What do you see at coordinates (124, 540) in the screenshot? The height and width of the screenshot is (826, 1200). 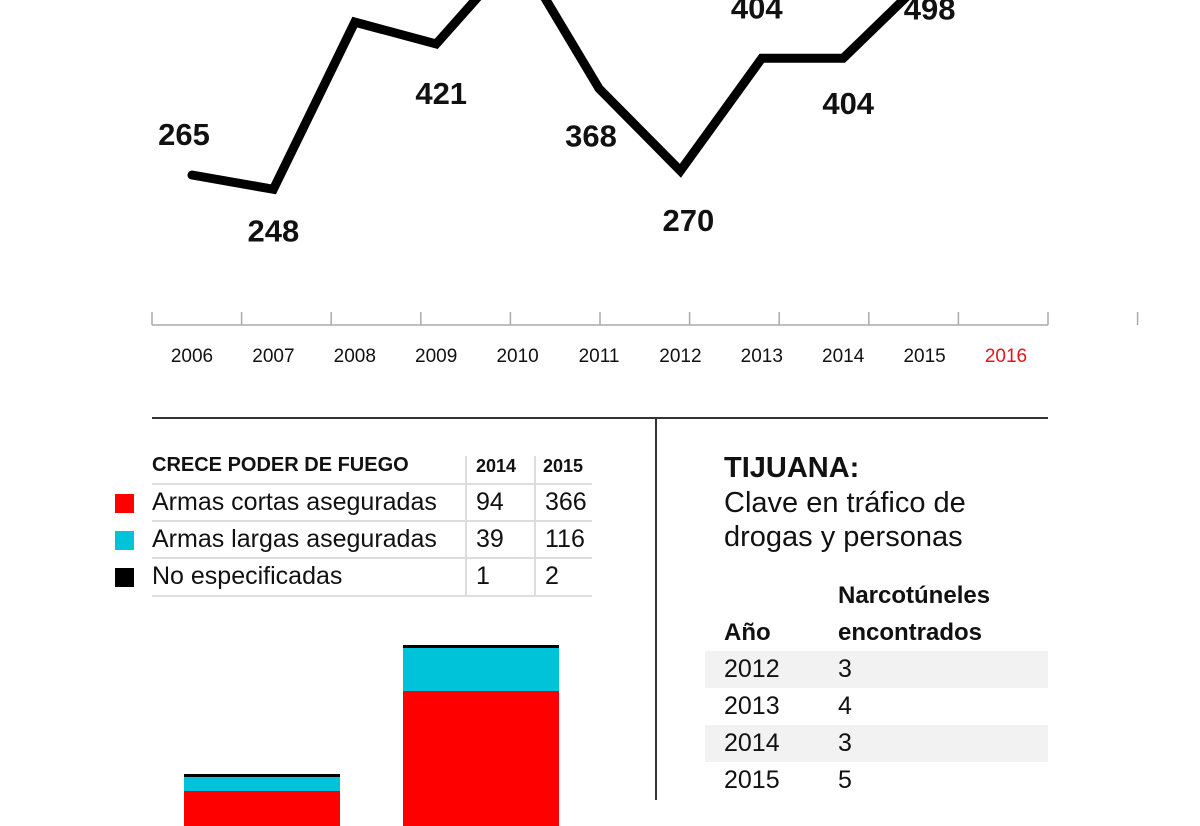 I see `legend-swatch-cyan` at bounding box center [124, 540].